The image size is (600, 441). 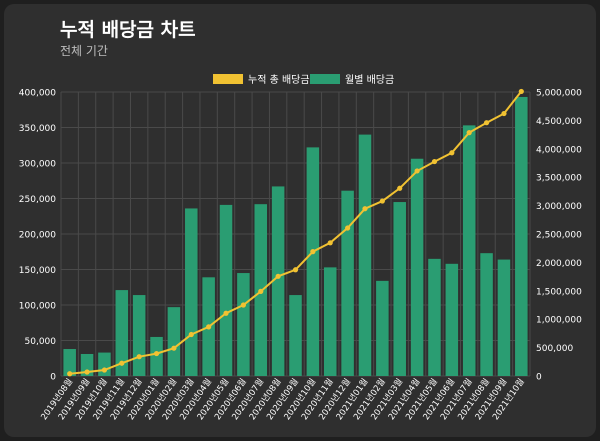 I want to click on y-left-tick-label: 200,000, so click(x=37, y=236).